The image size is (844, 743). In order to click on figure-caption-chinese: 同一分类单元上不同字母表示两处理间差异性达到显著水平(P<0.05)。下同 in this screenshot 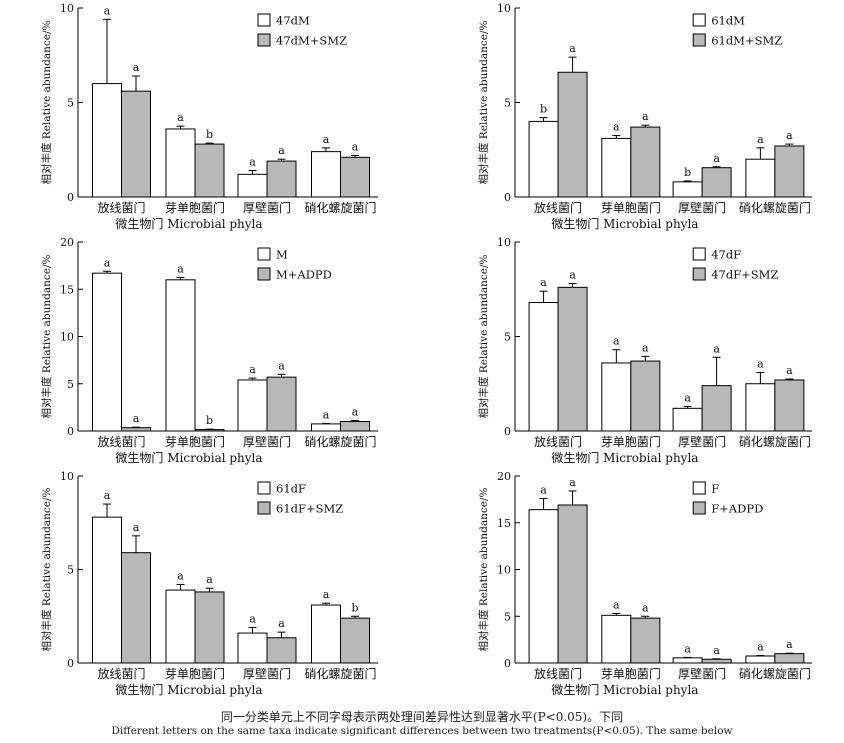, I will do `click(422, 717)`.